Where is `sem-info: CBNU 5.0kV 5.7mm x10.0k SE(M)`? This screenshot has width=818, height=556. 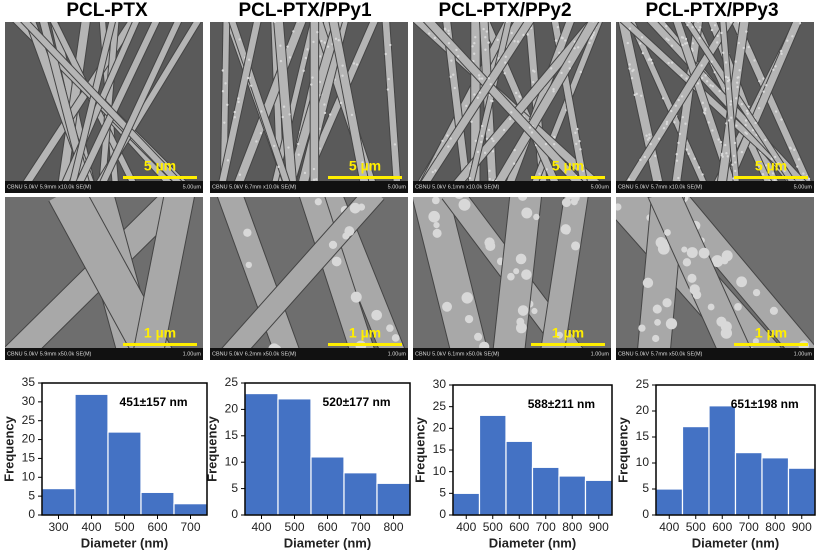
sem-info: CBNU 5.0kV 5.7mm x10.0k SE(M) is located at coordinates (660, 187).